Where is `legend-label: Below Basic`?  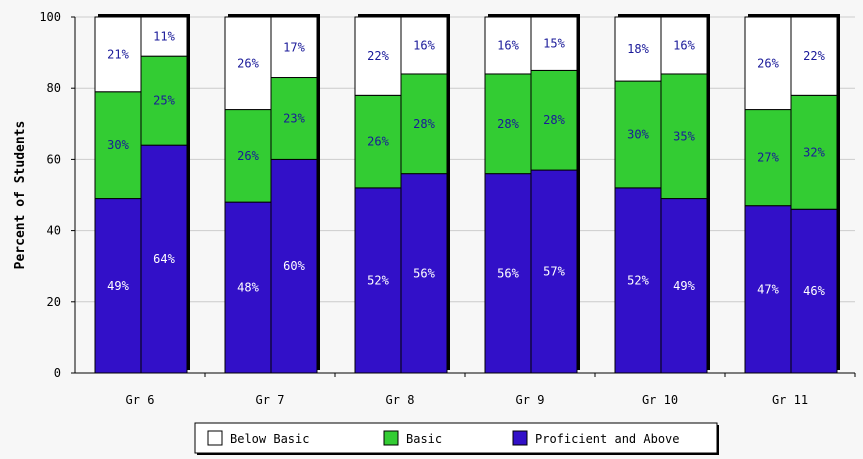
legend-label: Below Basic is located at coordinates (269, 439).